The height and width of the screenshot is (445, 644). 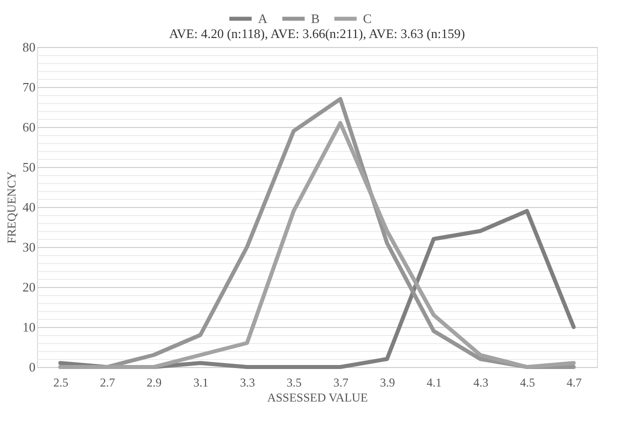 What do you see at coordinates (527, 383) in the screenshot?
I see `x-tick-label: 4.5` at bounding box center [527, 383].